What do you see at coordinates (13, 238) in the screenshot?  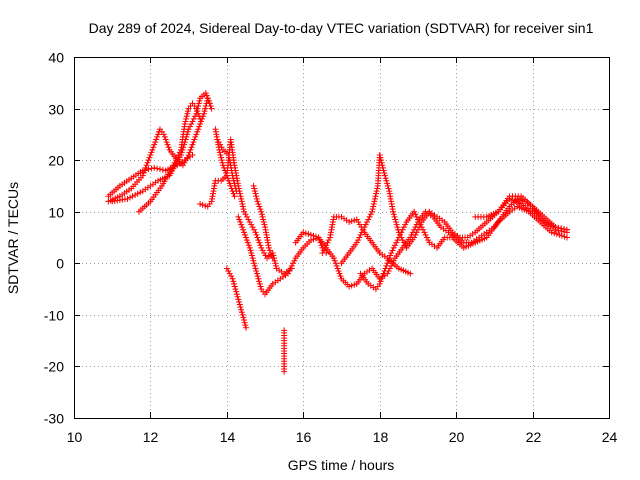 I see `y-axis-label: SDTVAR / TECUs` at bounding box center [13, 238].